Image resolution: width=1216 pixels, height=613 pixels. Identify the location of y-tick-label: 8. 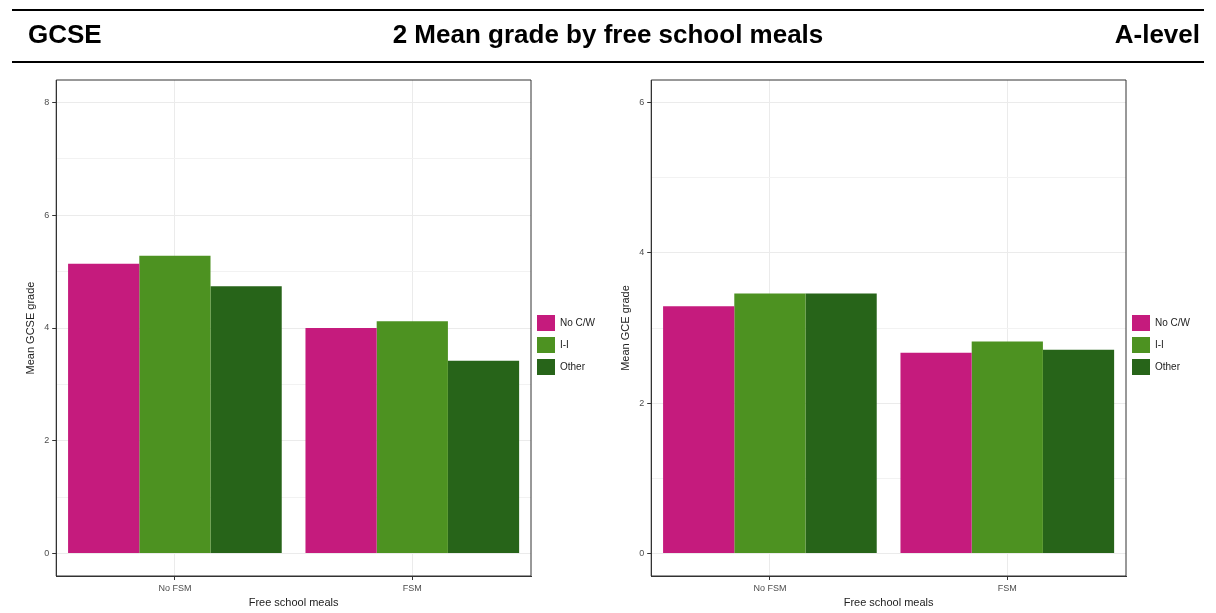
(47, 102).